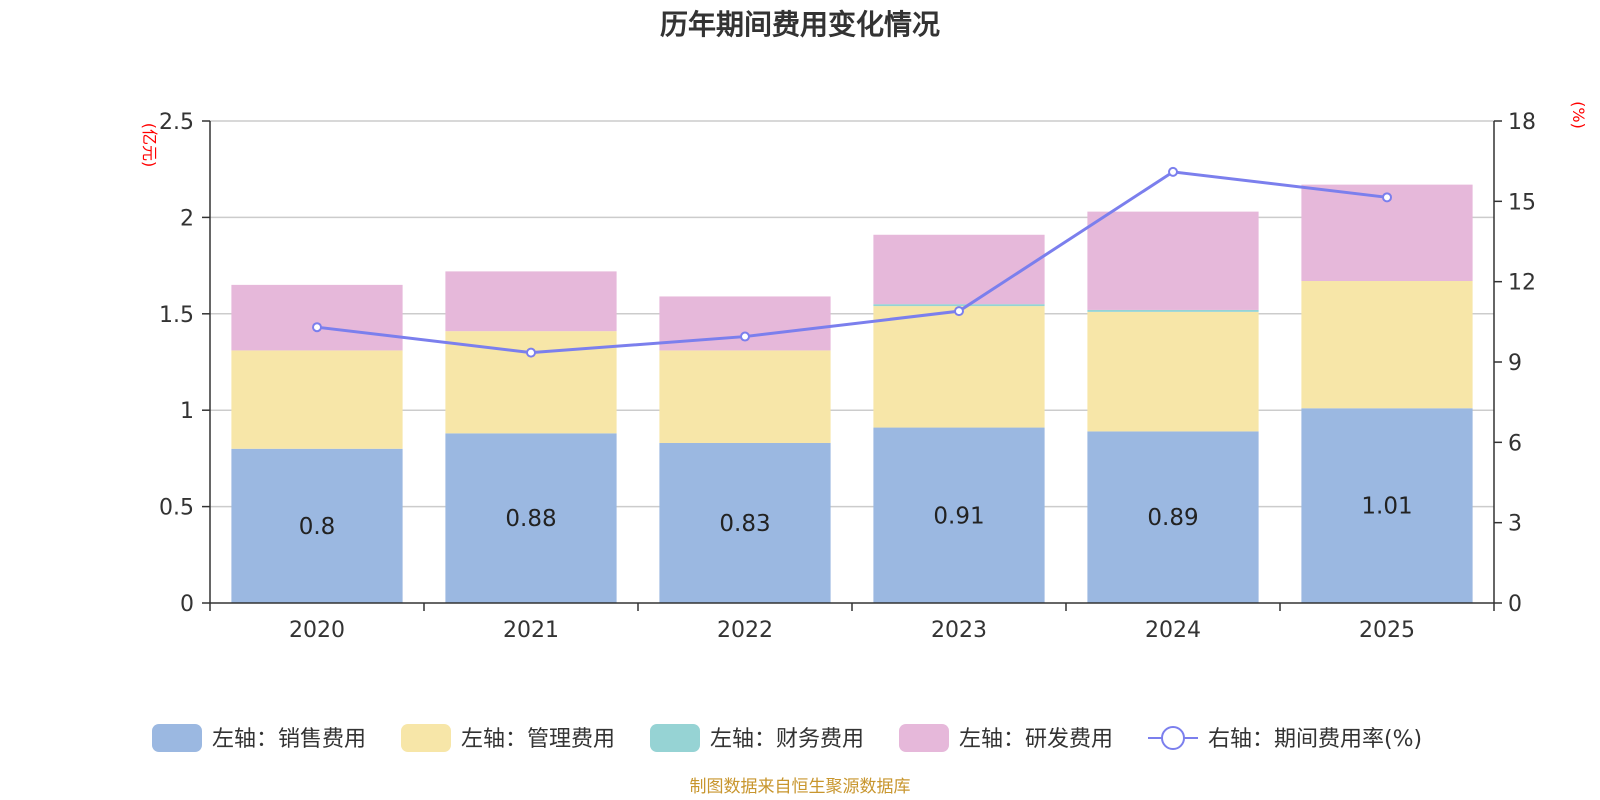 The image size is (1600, 800). I want to click on x-tick-label: 2023, so click(959, 630).